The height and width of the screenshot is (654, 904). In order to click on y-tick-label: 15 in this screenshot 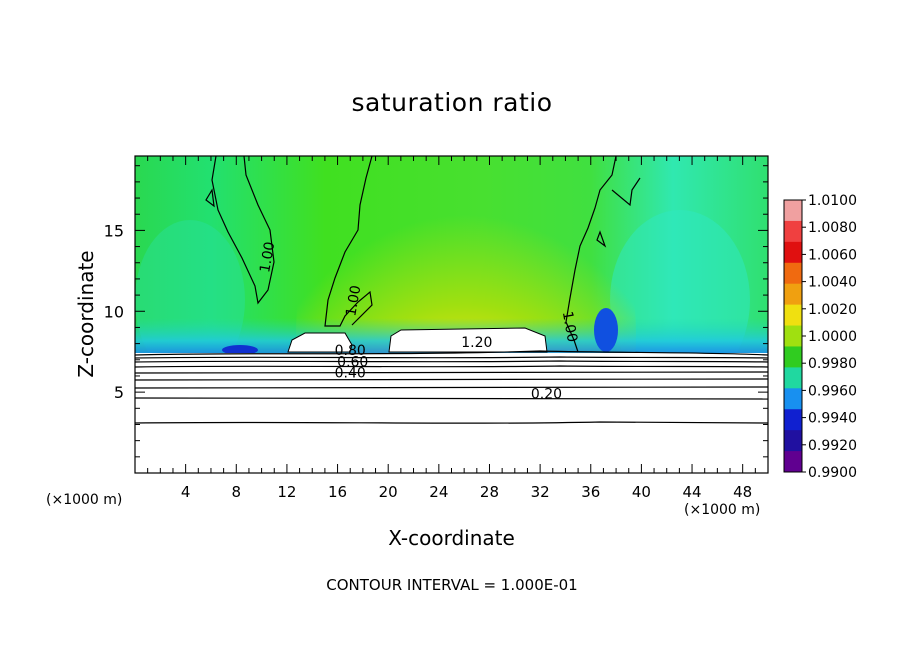, I will do `click(114, 230)`.